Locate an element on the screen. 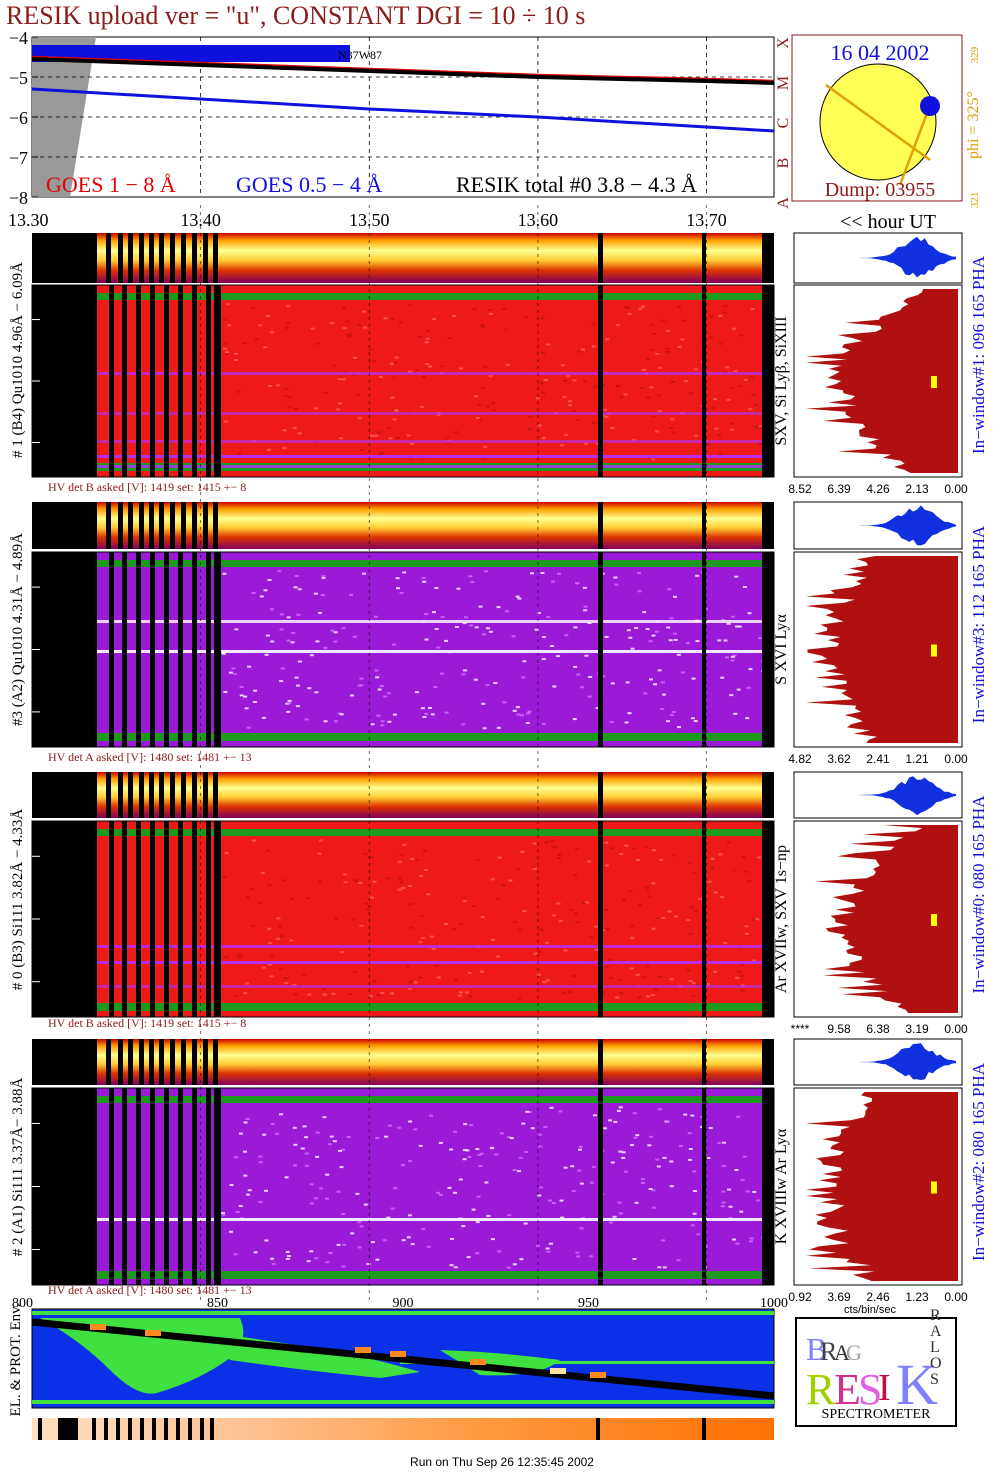  sun-dump: Dump: 03955 is located at coordinates (880, 190).